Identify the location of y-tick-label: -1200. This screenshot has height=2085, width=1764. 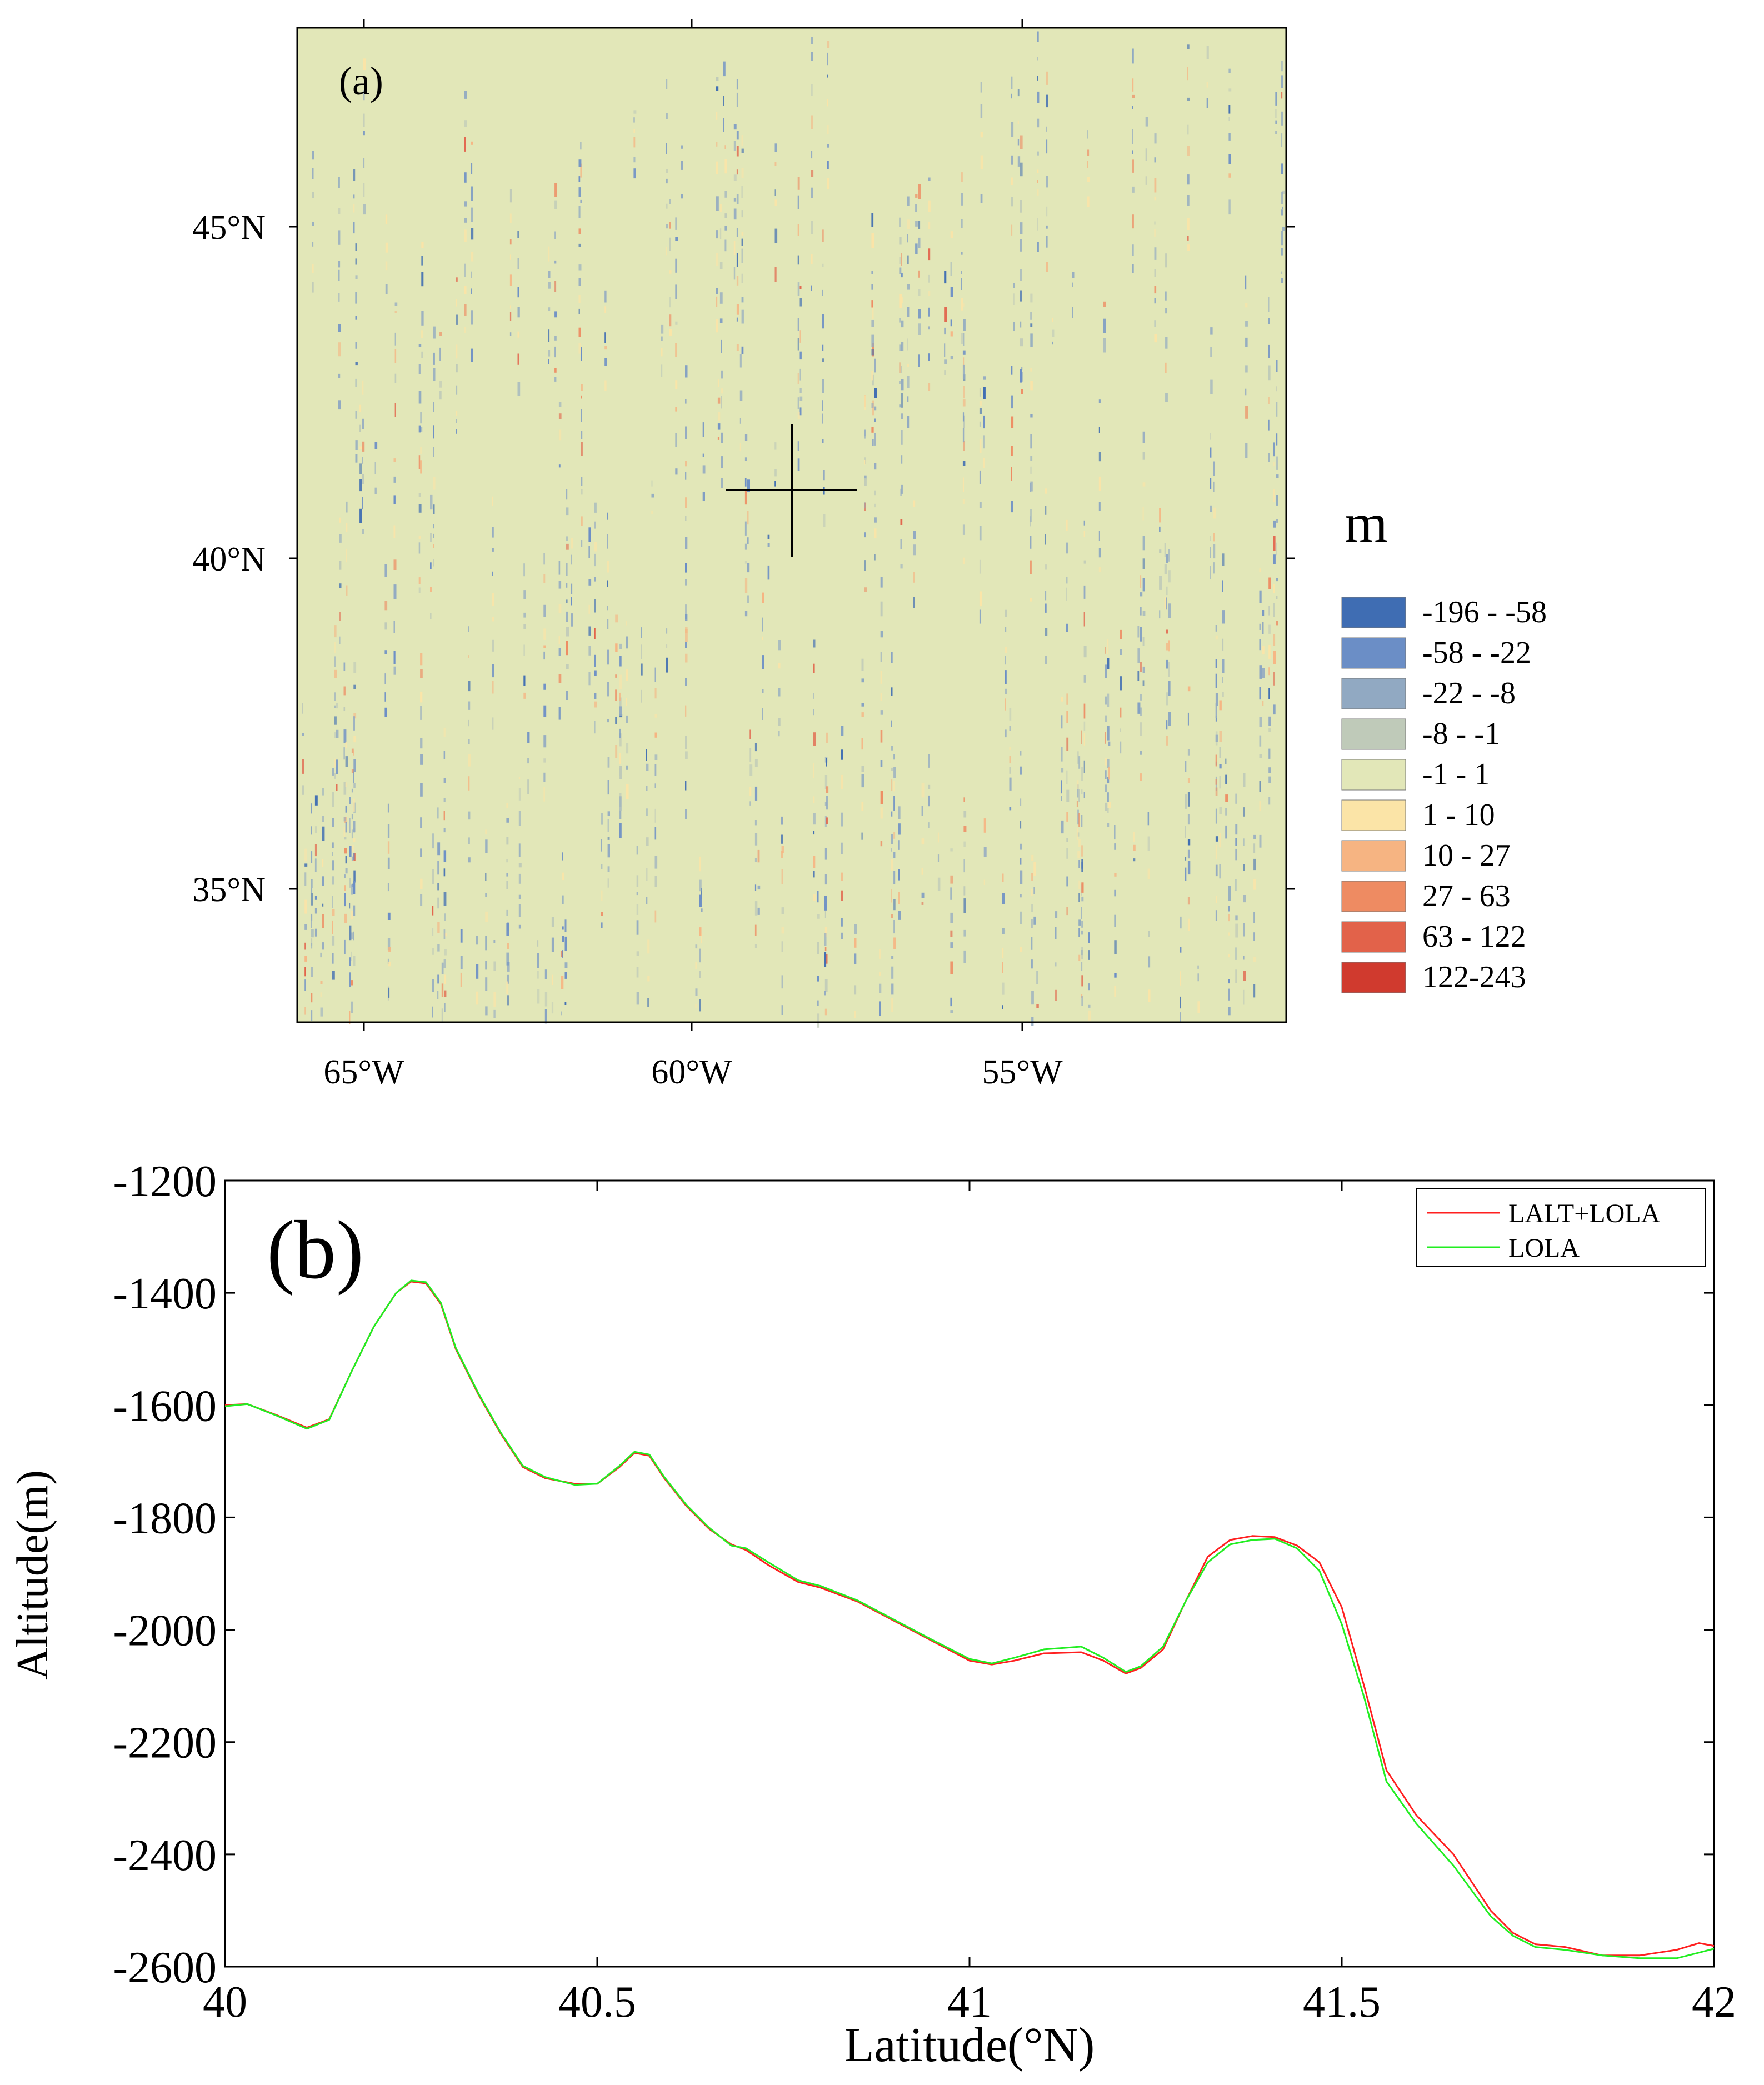
(165, 1182).